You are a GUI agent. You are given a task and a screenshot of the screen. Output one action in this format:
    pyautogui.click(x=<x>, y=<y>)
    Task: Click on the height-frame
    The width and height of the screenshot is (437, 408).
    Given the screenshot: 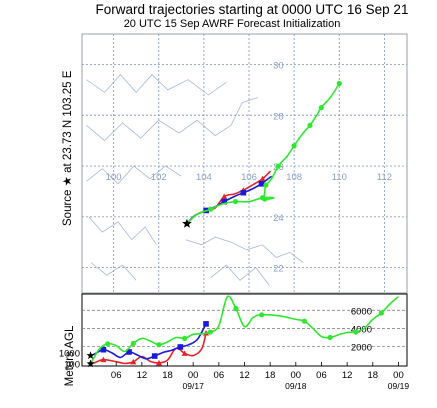 What is the action you would take?
    pyautogui.click(x=244, y=330)
    